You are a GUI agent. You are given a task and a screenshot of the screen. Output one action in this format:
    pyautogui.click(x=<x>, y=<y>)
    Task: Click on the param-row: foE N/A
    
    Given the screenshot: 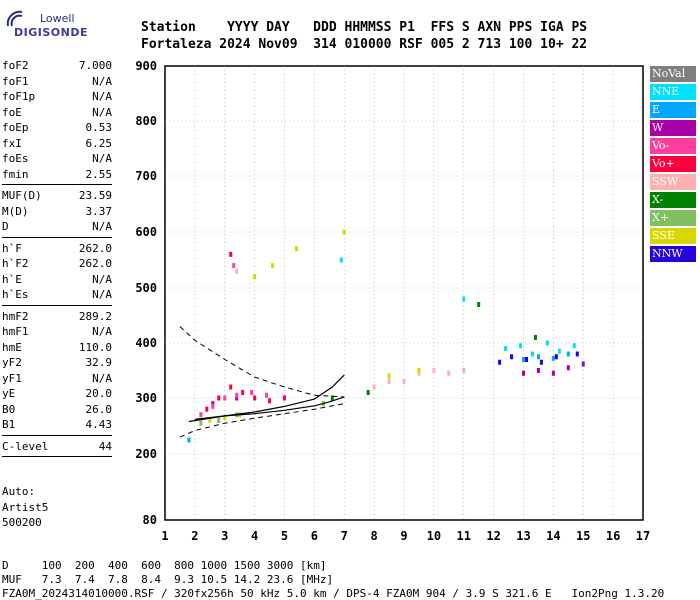 What is the action you would take?
    pyautogui.click(x=57, y=113)
    